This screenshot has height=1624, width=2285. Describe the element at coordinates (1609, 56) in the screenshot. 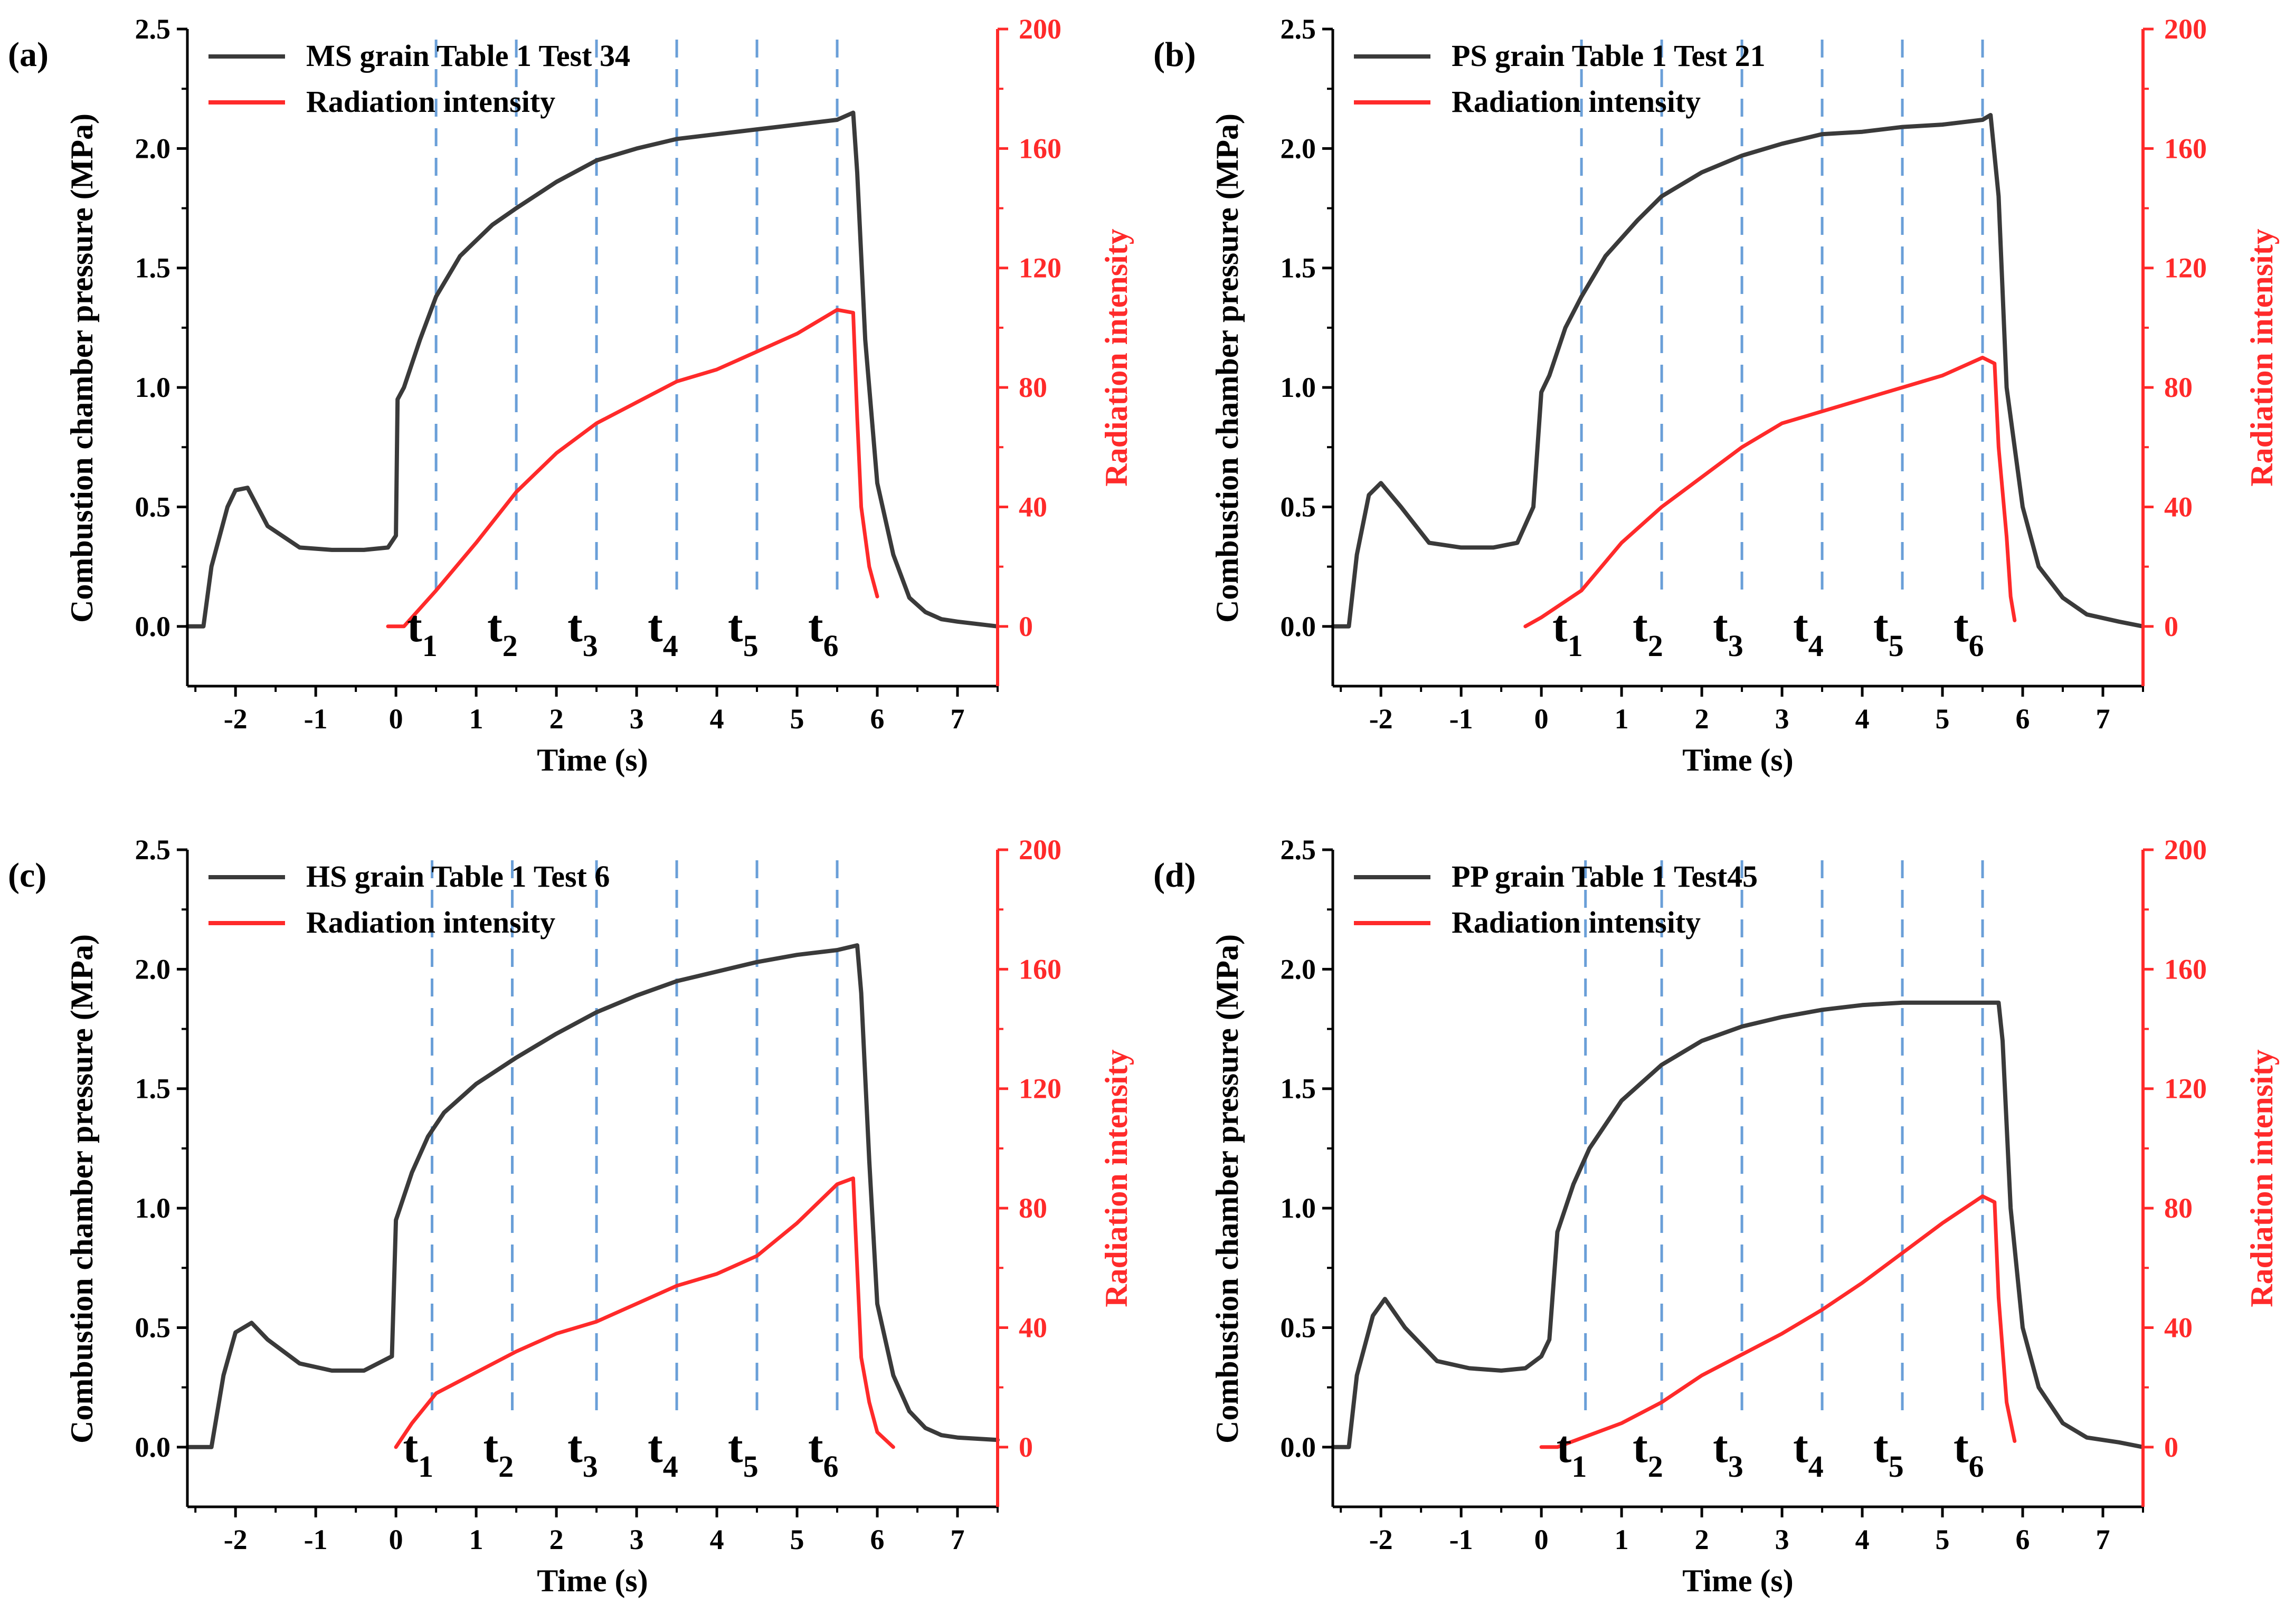

I see `legend-label-pressure: PS grain Table 1 Test 21` at that location.